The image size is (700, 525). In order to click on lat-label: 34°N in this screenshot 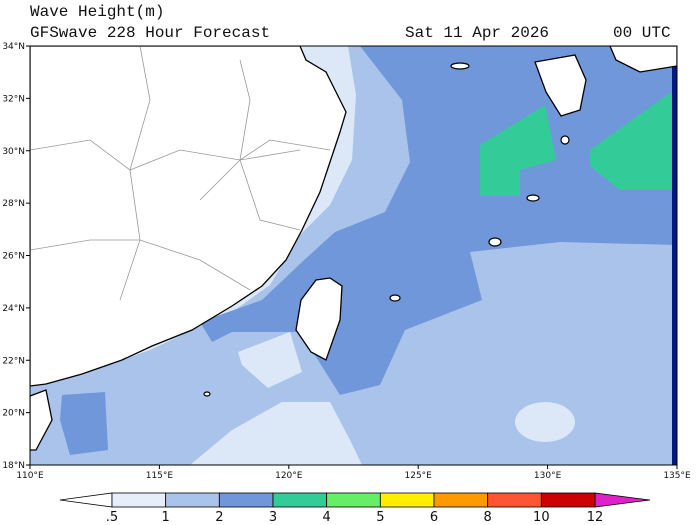, I will do `click(13, 47)`.